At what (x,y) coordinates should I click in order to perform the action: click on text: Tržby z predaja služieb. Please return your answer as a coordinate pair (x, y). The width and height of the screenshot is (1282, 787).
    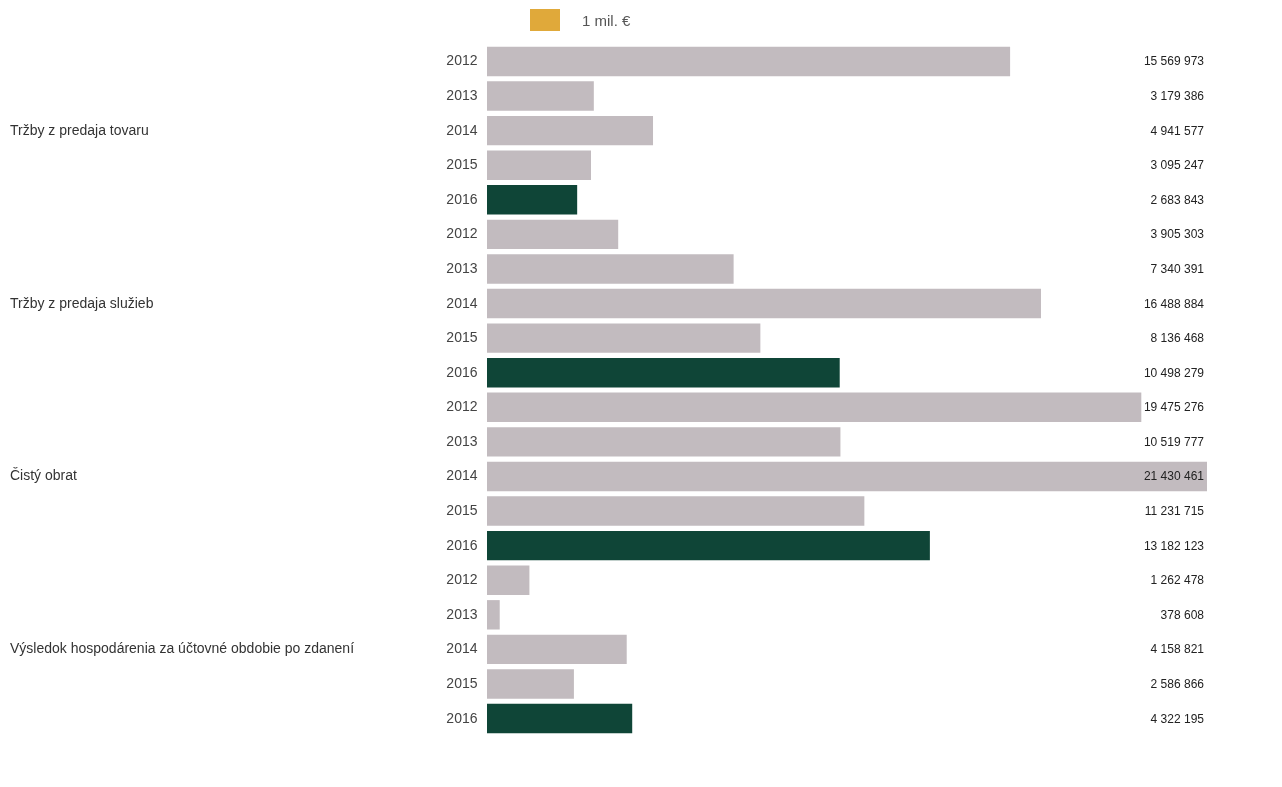
    Looking at the image, I should click on (82, 302).